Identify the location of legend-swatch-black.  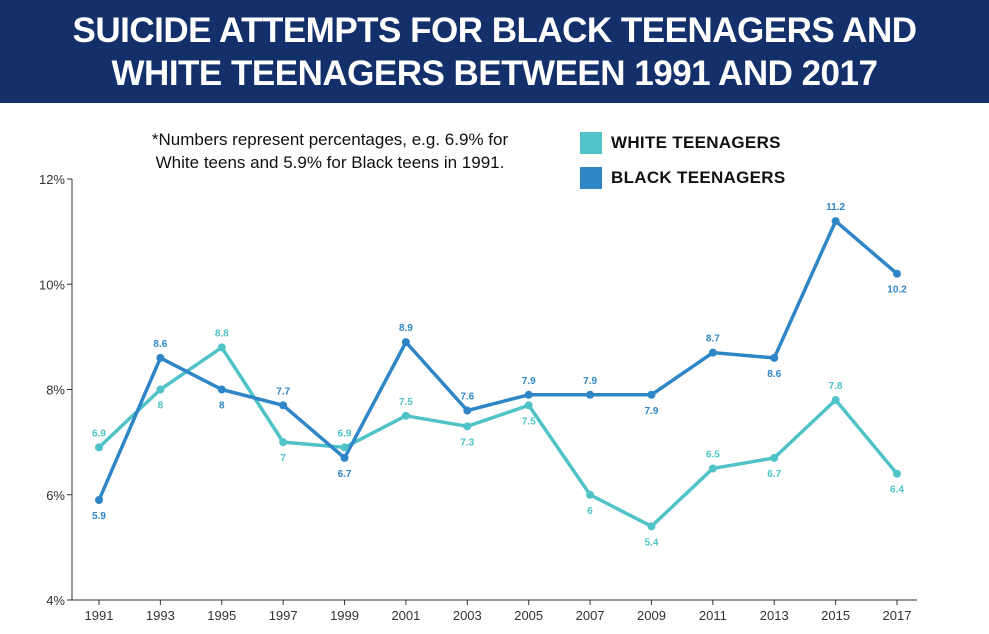
(591, 178).